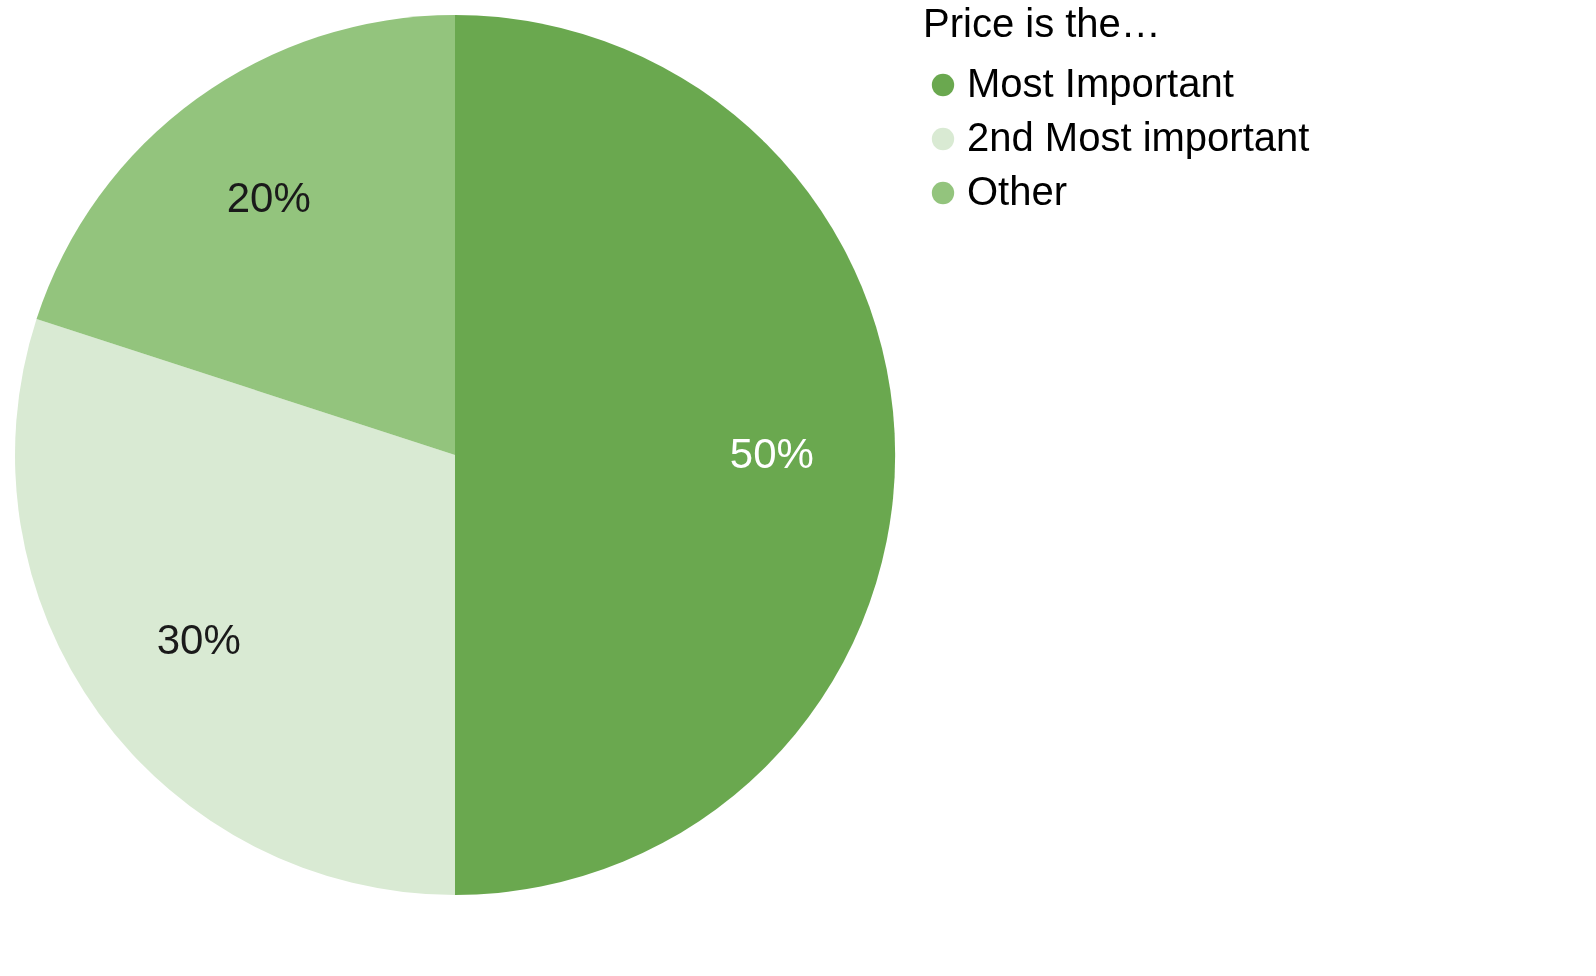  I want to click on pie-slice, so click(245, 235).